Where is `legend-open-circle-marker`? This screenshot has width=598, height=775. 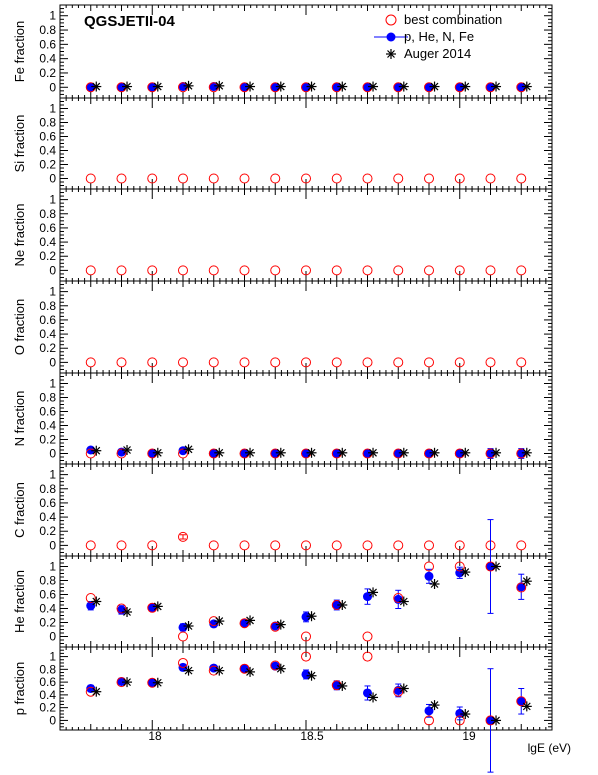
legend-open-circle-marker is located at coordinates (391, 20).